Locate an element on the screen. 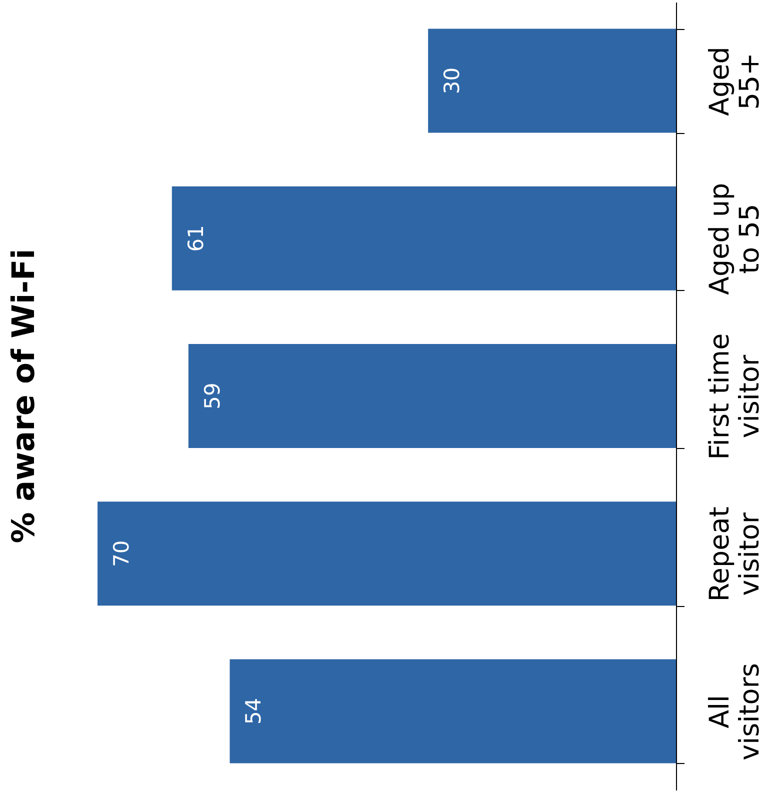  data-label: 54 is located at coordinates (254, 711).